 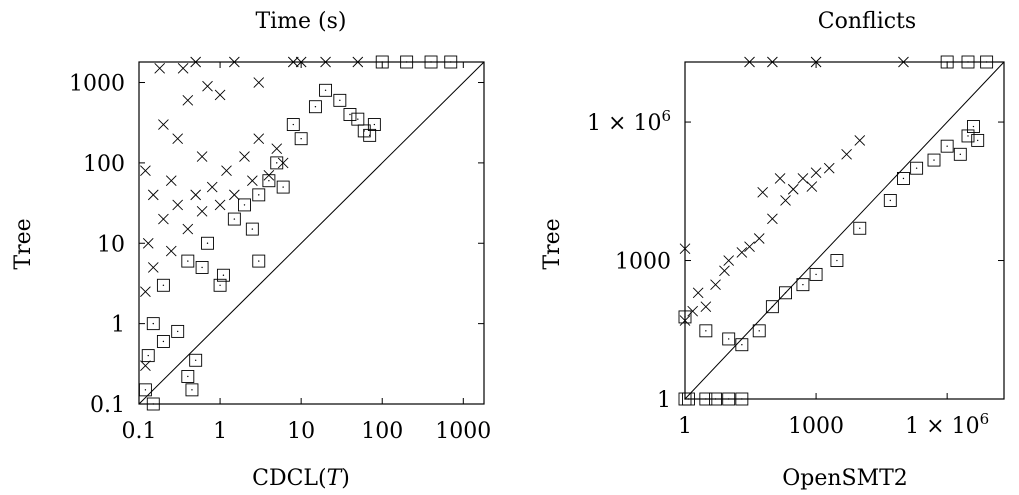 I want to click on y-tick-label: 1 × 10⁶, so click(x=629, y=121).